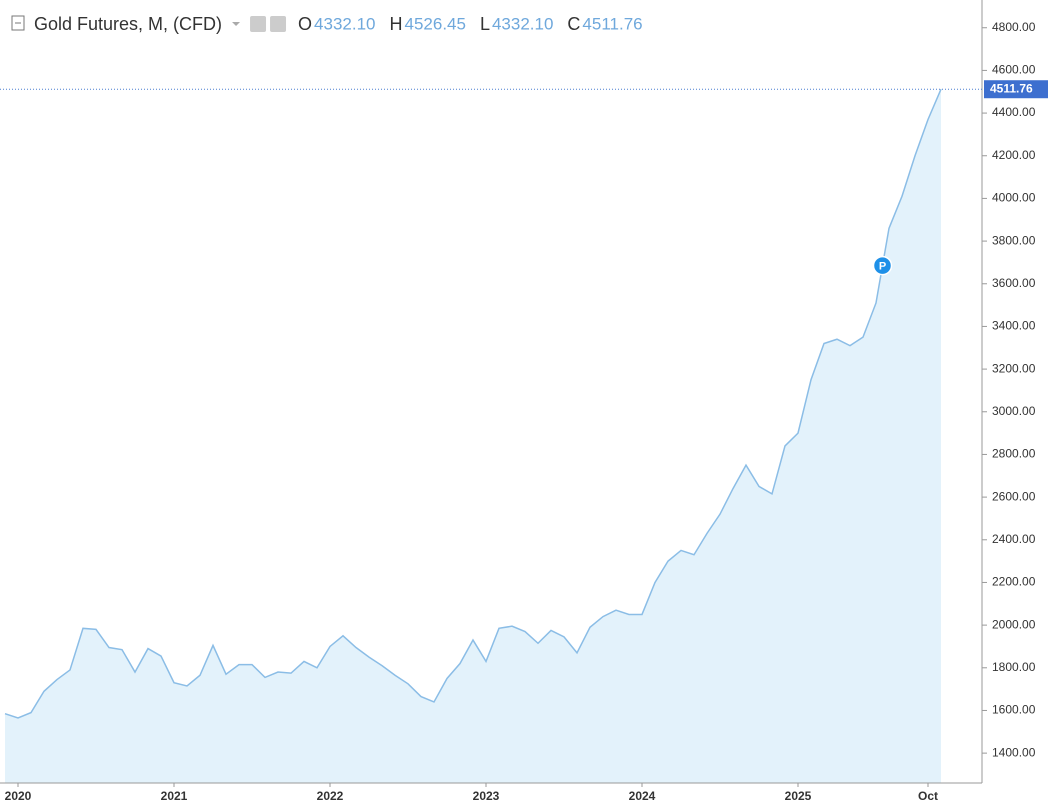 The image size is (1055, 807). Describe the element at coordinates (278, 24) in the screenshot. I see `settings-icon` at that location.